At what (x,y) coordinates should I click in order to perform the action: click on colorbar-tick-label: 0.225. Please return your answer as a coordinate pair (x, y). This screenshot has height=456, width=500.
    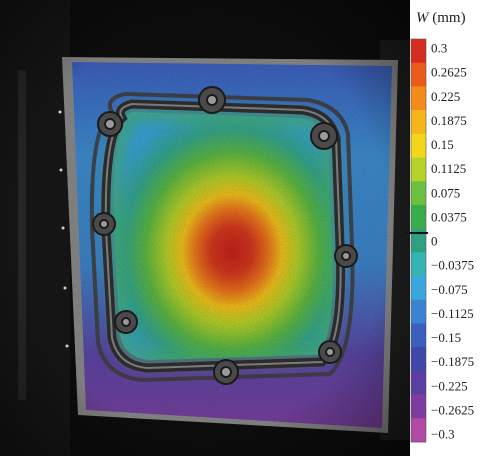
    Looking at the image, I should click on (445, 96).